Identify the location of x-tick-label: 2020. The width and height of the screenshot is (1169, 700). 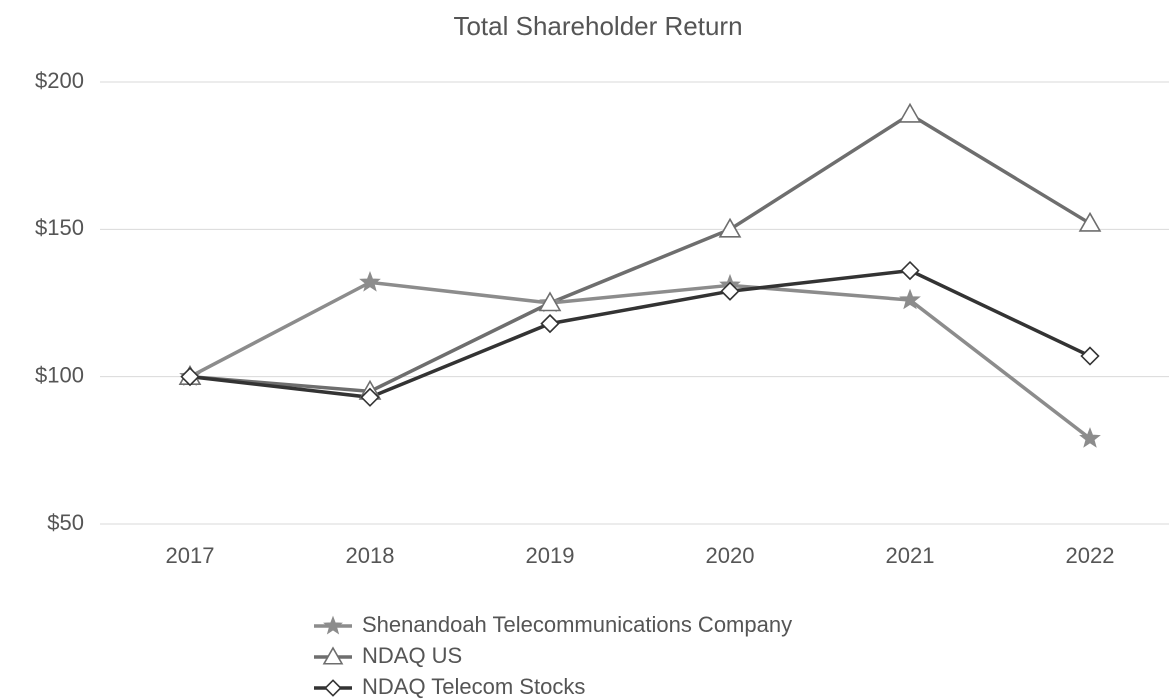
(730, 555).